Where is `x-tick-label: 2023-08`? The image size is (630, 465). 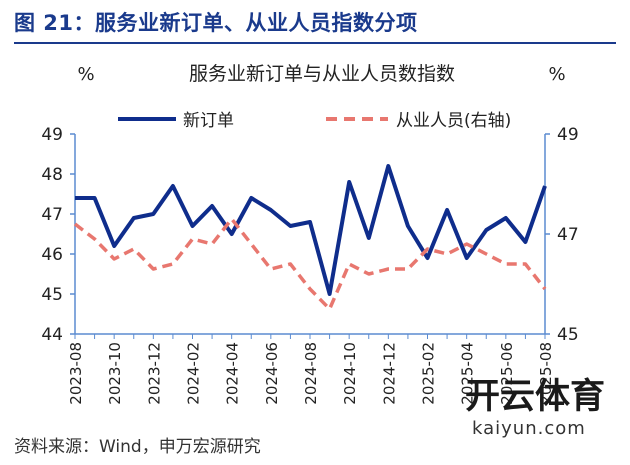 x-tick-label: 2023-08 is located at coordinates (76, 373).